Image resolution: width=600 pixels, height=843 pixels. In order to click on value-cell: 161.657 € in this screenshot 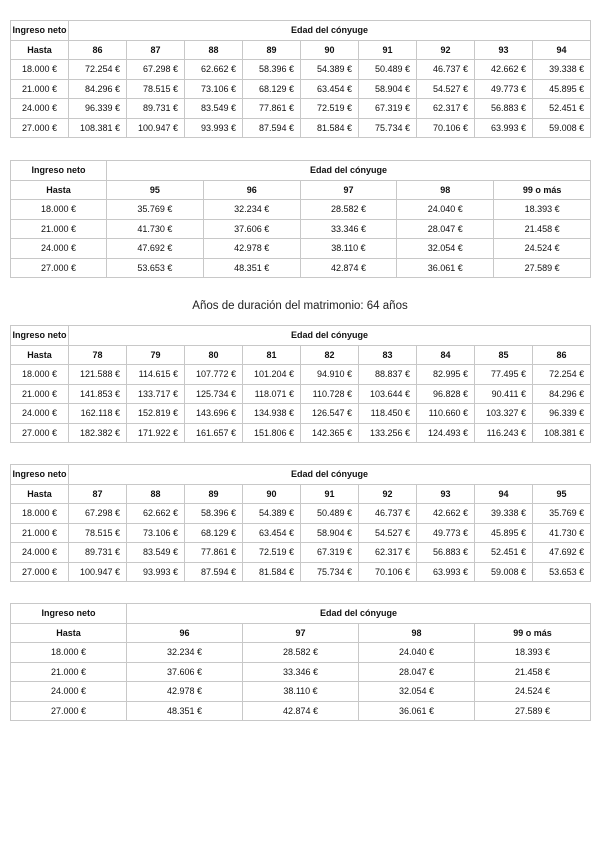, I will do `click(213, 432)`.